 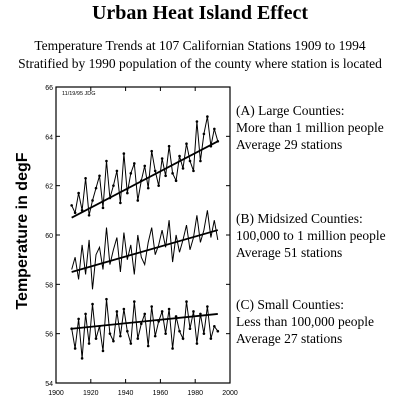 What do you see at coordinates (49, 335) in the screenshot?
I see `y-tick-label: 56` at bounding box center [49, 335].